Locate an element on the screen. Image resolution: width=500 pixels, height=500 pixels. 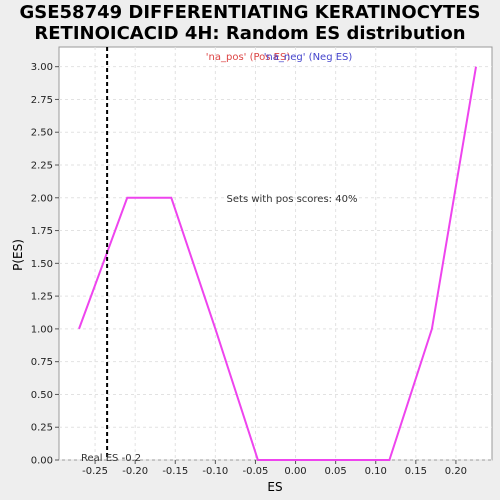
y-tick-label: 0.25 is located at coordinates (42, 428).